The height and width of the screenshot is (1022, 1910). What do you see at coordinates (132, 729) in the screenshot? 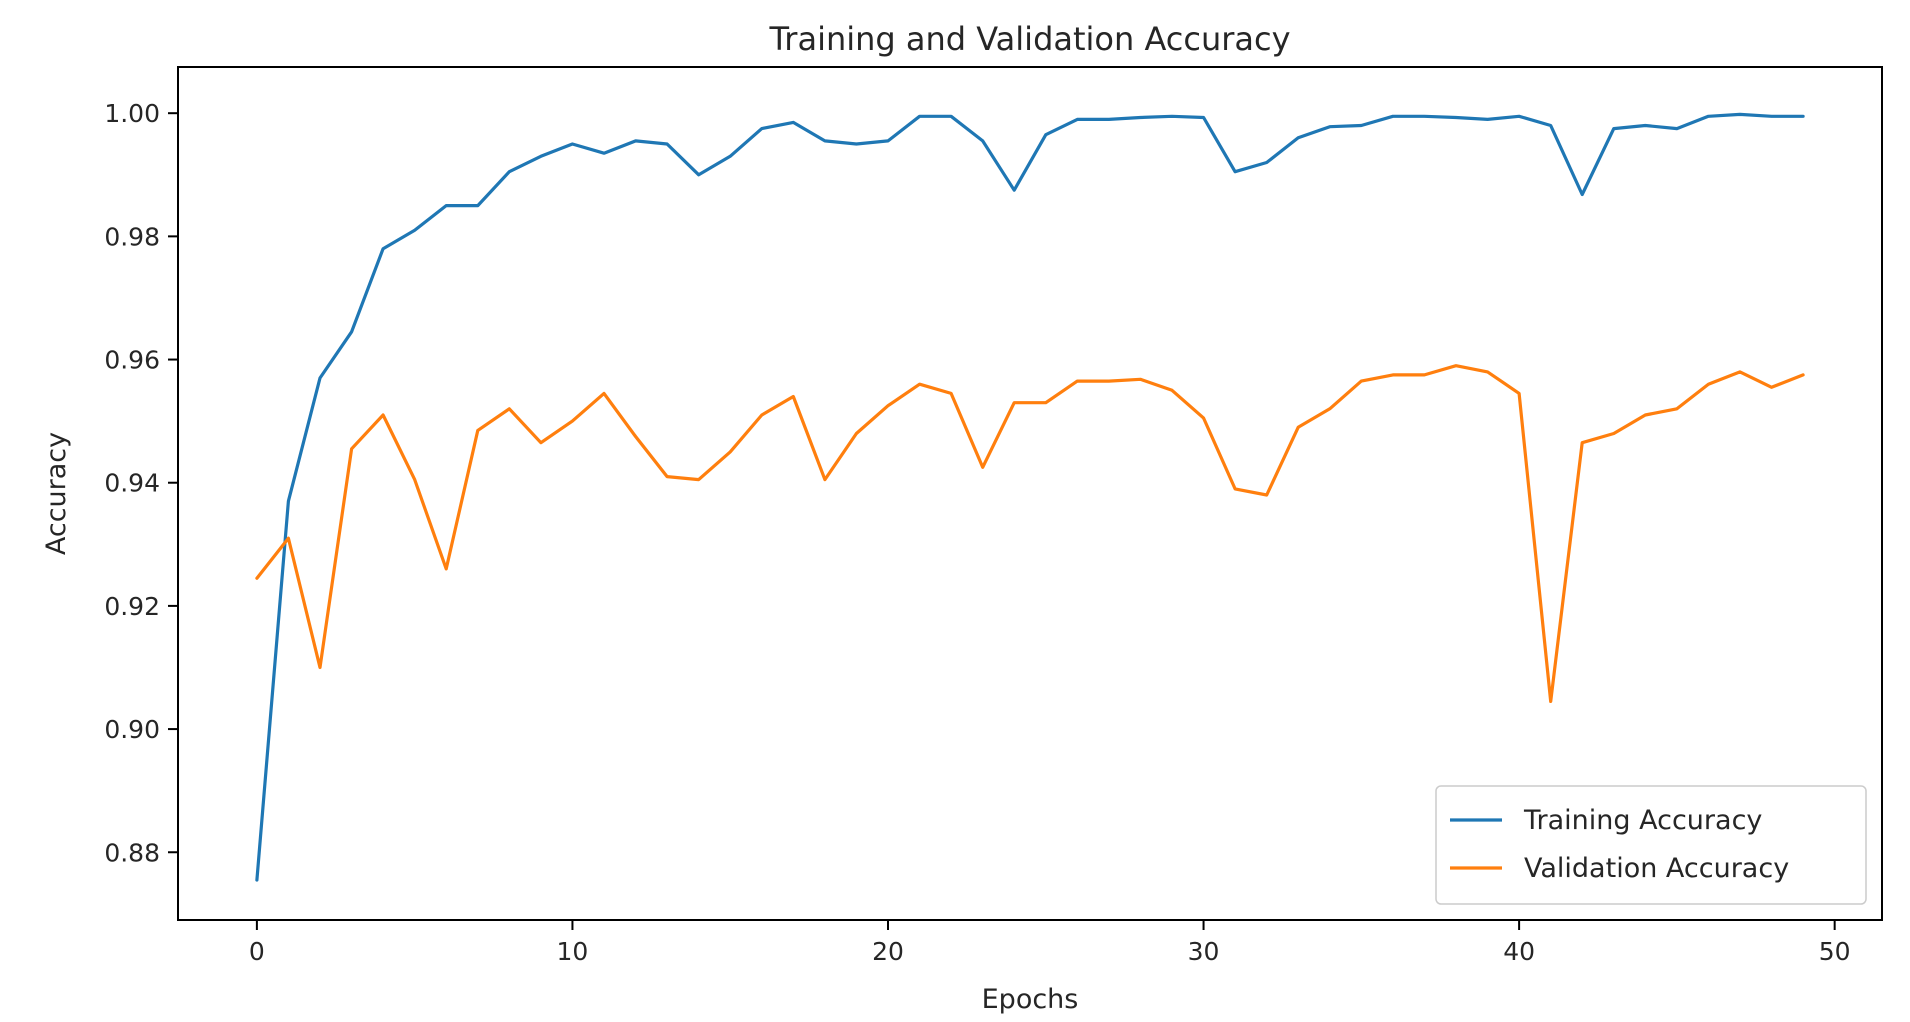
I see `y-tick-label: 0.90` at bounding box center [132, 729].